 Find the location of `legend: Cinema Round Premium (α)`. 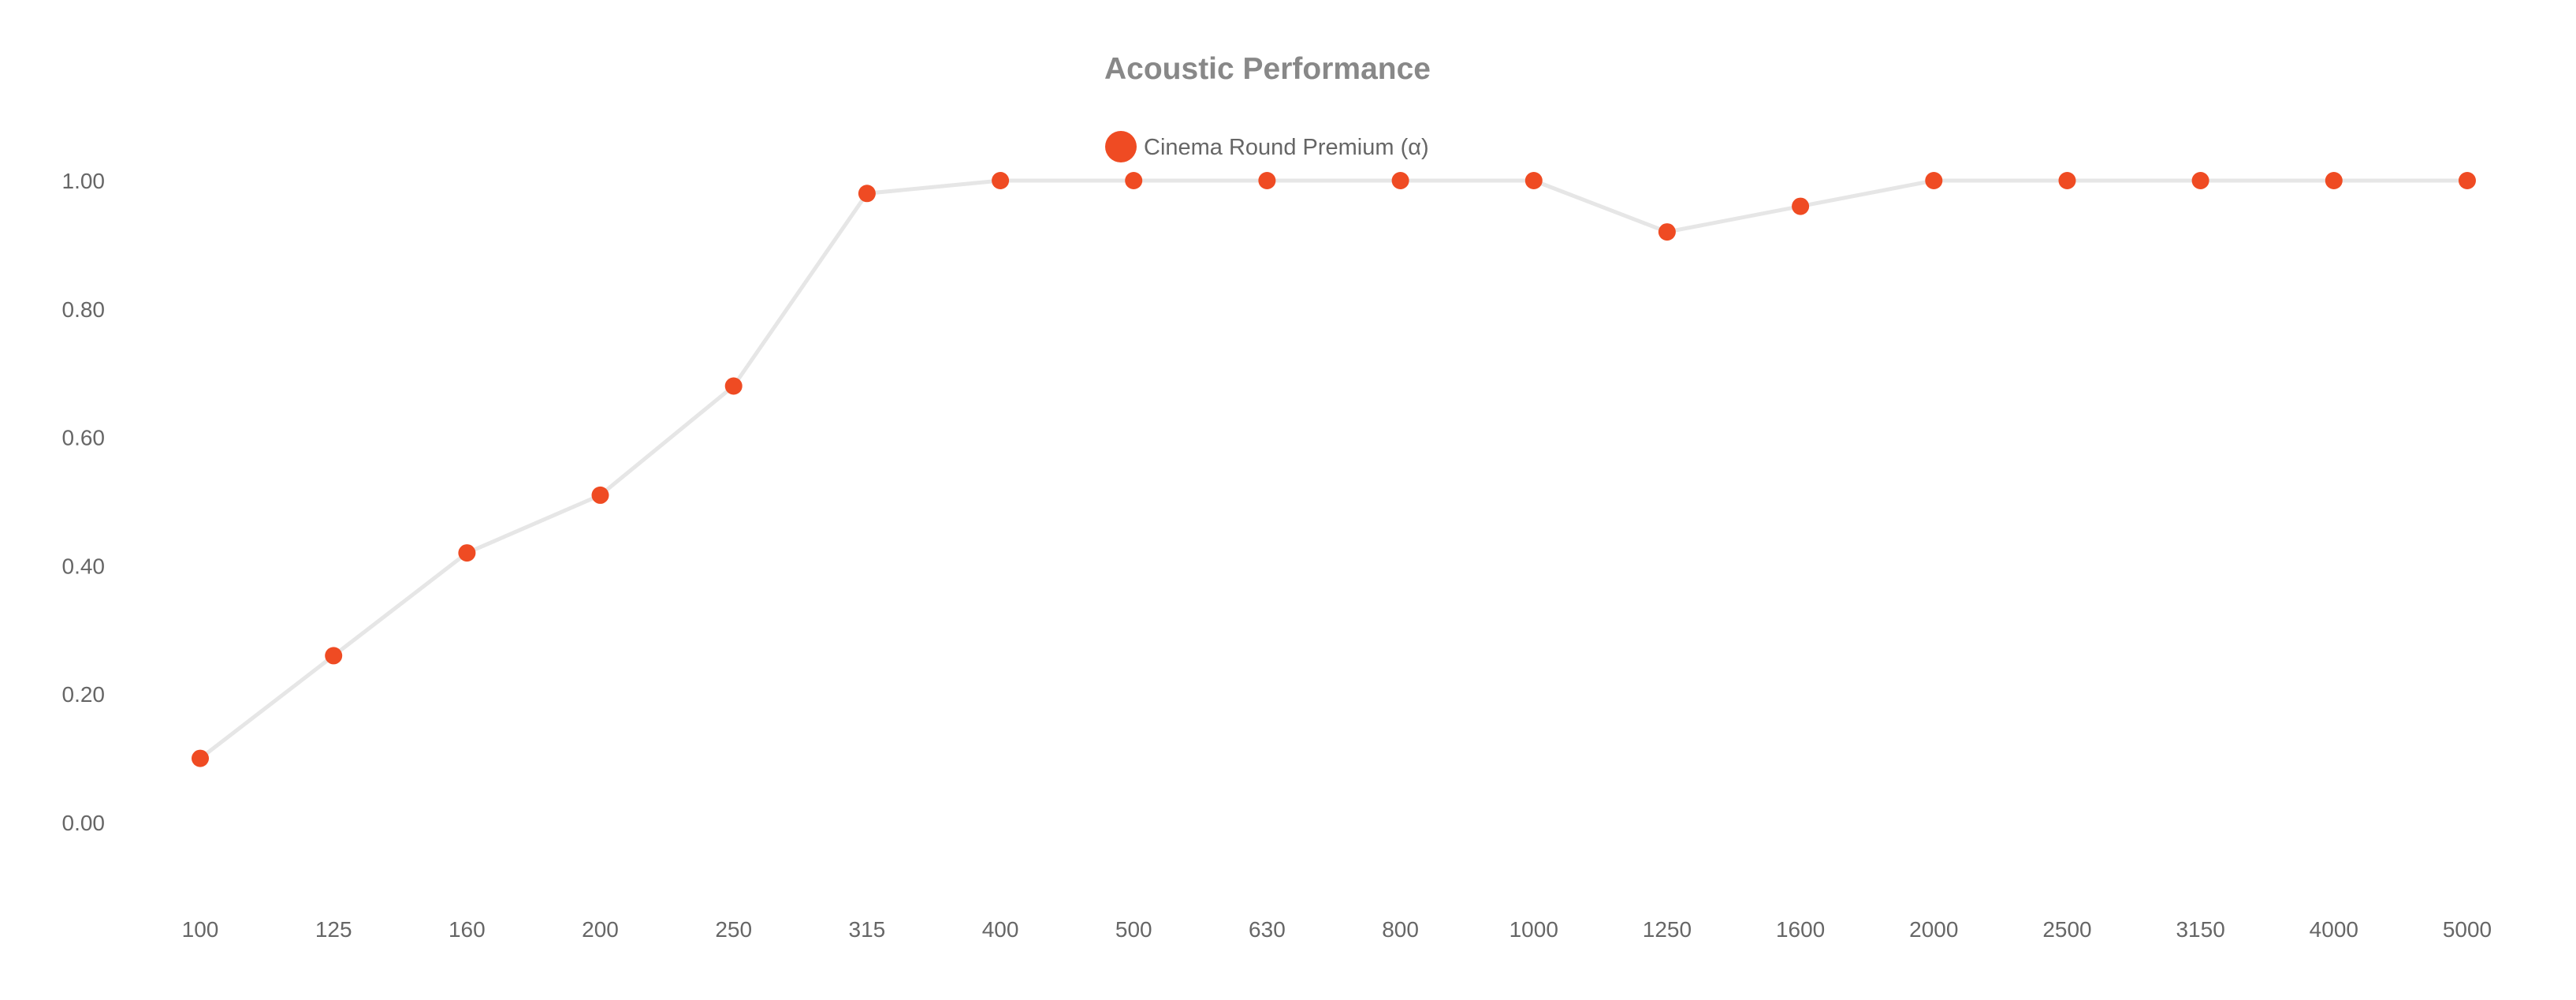

legend: Cinema Round Premium (α) is located at coordinates (1267, 146).